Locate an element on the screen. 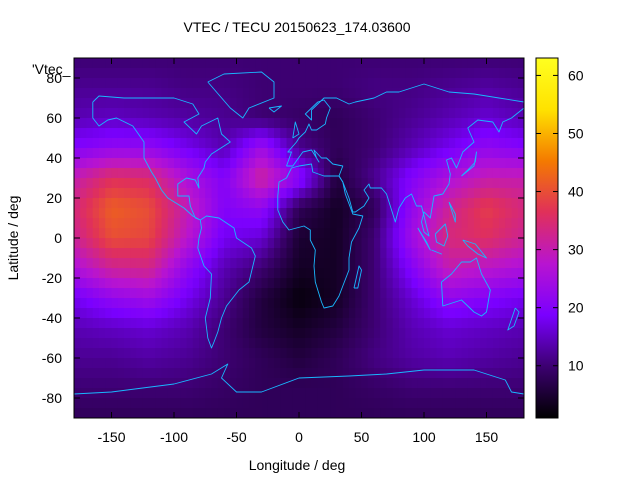  x-axis-label: Longitude / deg is located at coordinates (297, 465).